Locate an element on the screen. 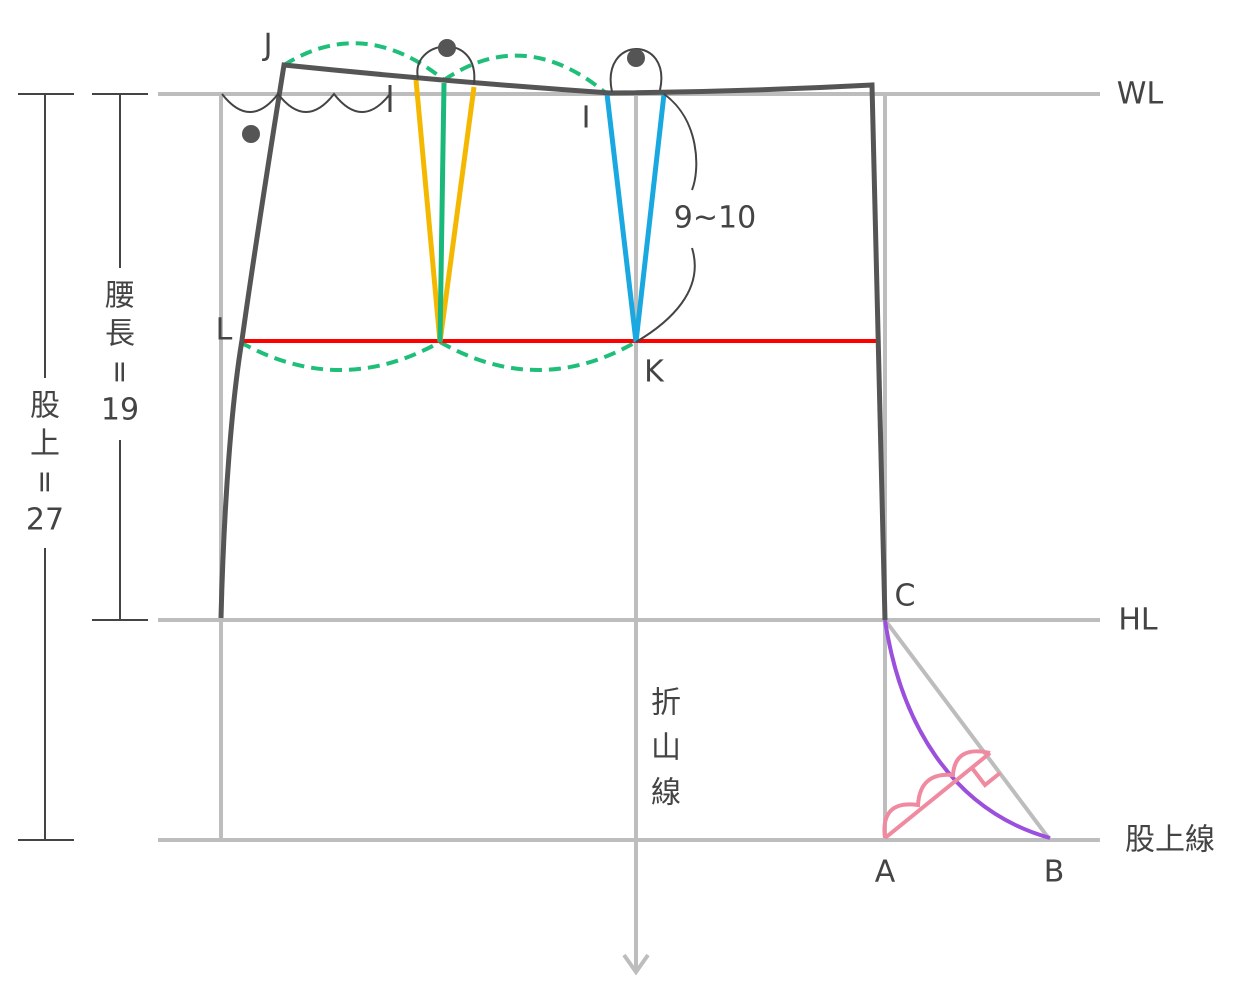 Image resolution: width=1249 pixels, height=1006 pixels. line-label: 股上線 is located at coordinates (1170, 840).